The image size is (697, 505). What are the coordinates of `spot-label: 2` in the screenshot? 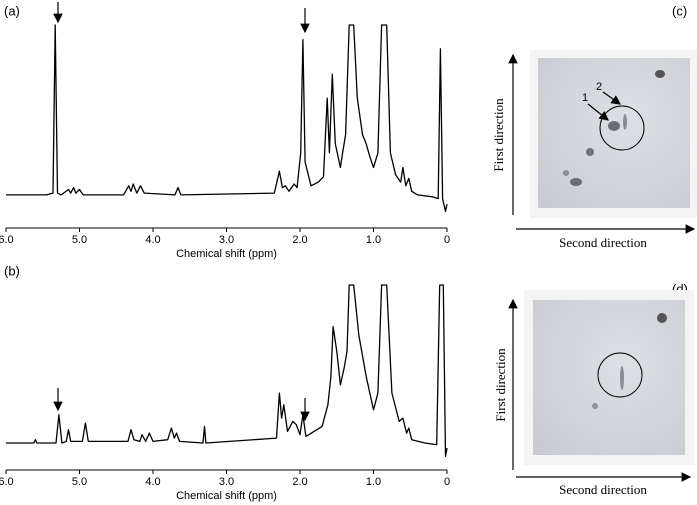 It's located at (599, 87).